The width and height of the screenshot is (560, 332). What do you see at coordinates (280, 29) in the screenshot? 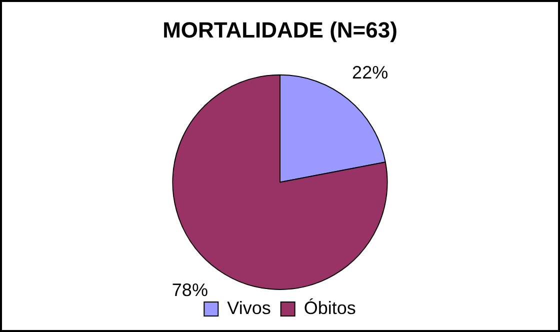
I see `chart-title: MORTALIDADE (N=63)` at bounding box center [280, 29].